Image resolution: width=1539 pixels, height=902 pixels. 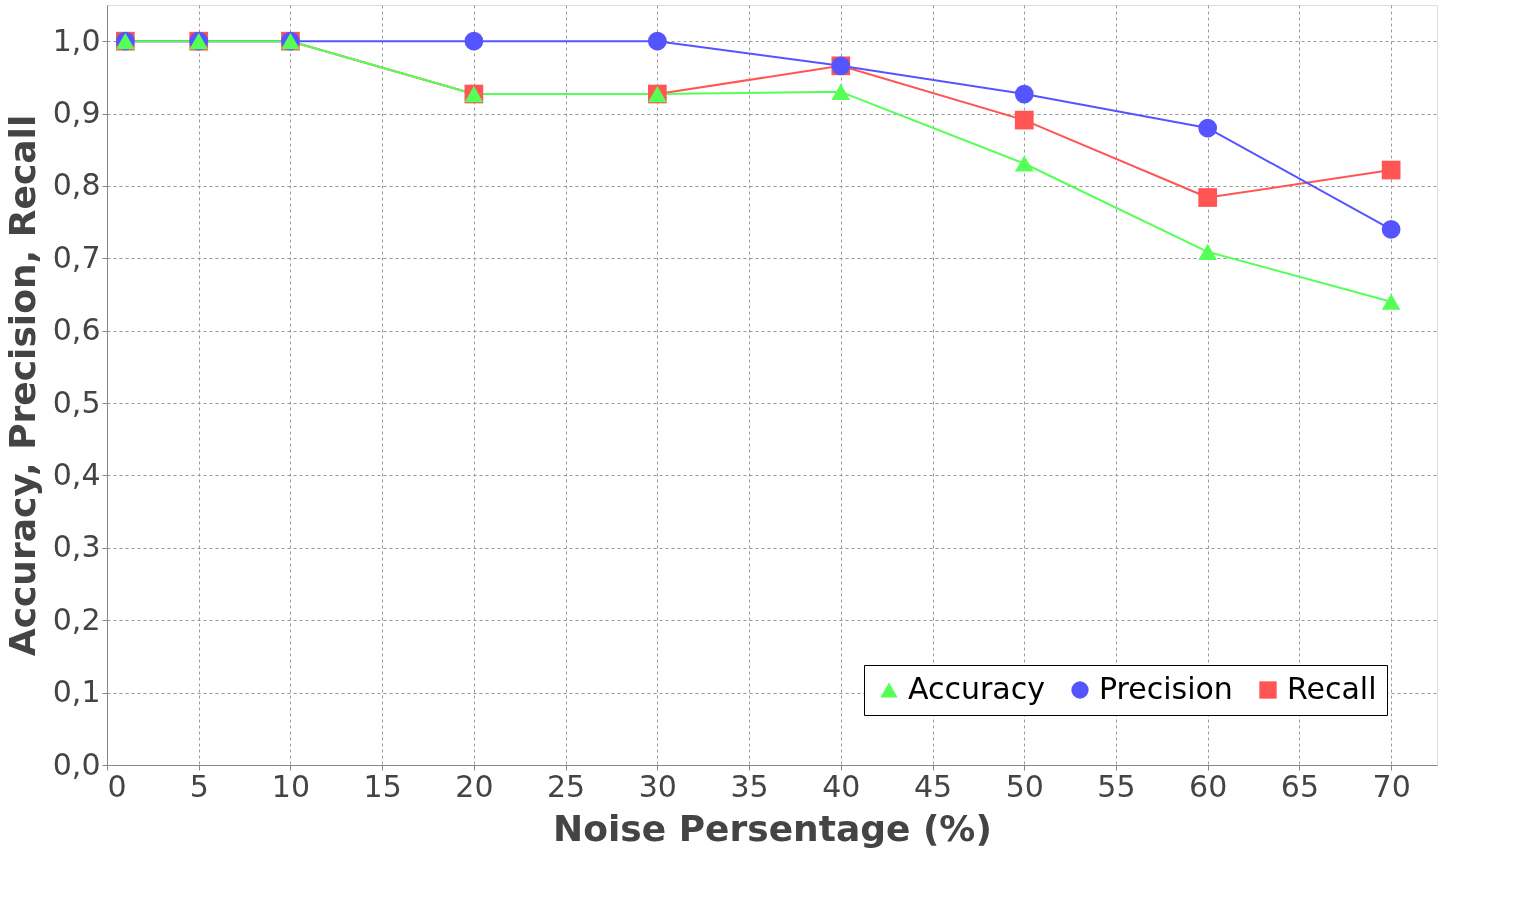 I want to click on x-tick-label: 20, so click(x=474, y=786).